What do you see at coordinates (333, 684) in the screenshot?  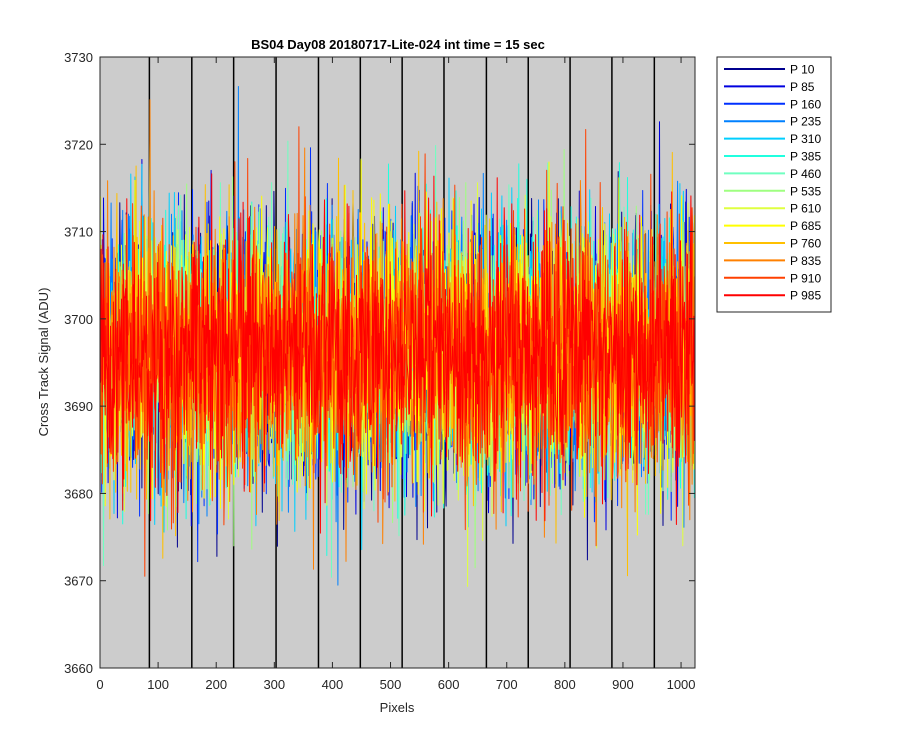 I see `x-tick-label-4: 400` at bounding box center [333, 684].